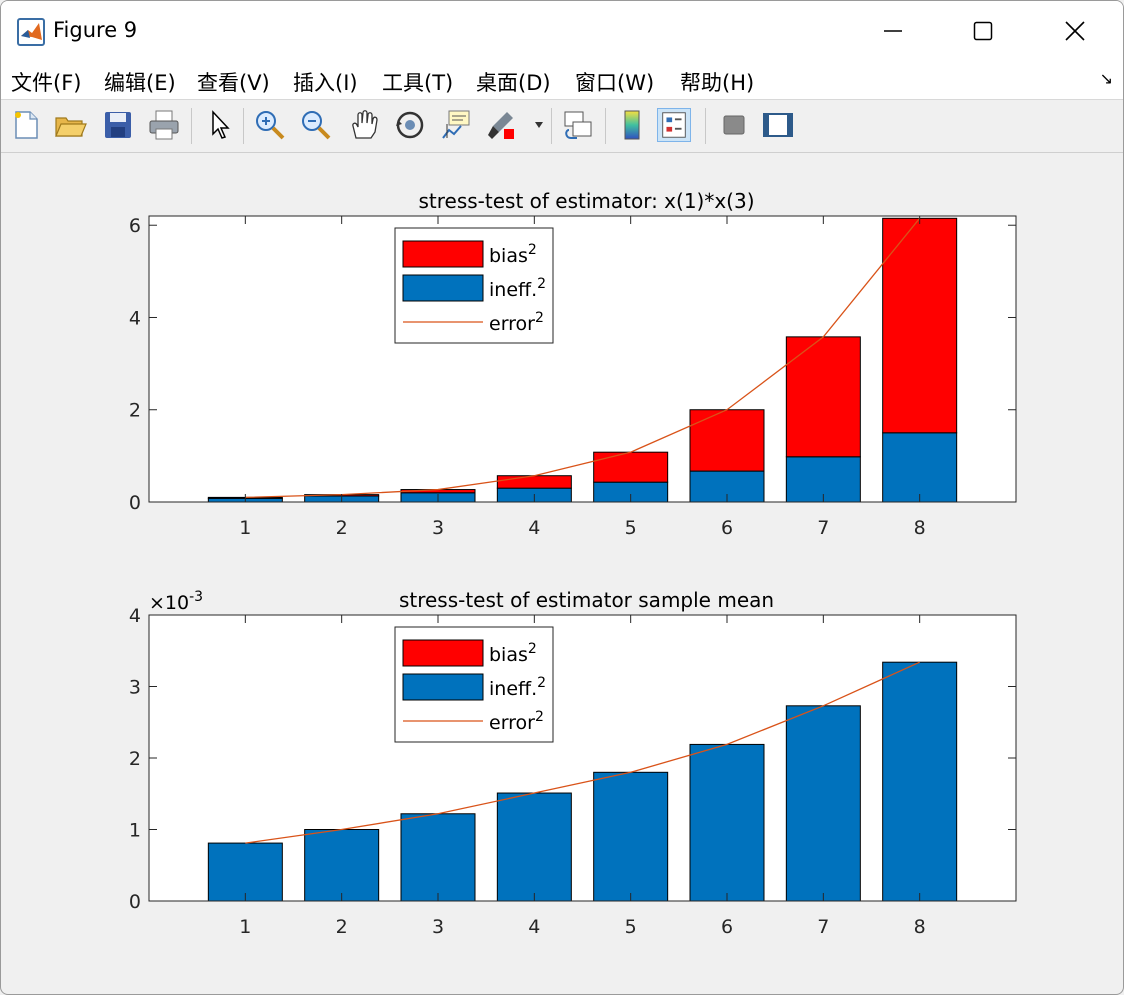 Image resolution: width=1124 pixels, height=995 pixels. I want to click on minimize-icon, so click(893, 31).